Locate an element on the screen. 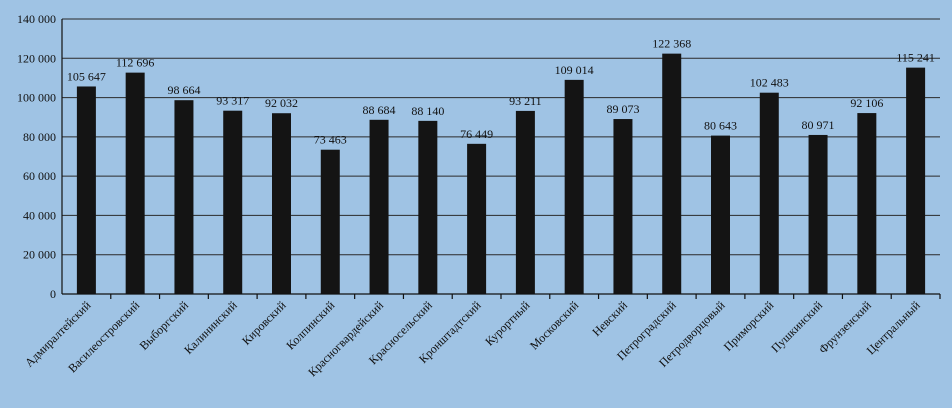  x-tick-label: Калининский is located at coordinates (210, 327).